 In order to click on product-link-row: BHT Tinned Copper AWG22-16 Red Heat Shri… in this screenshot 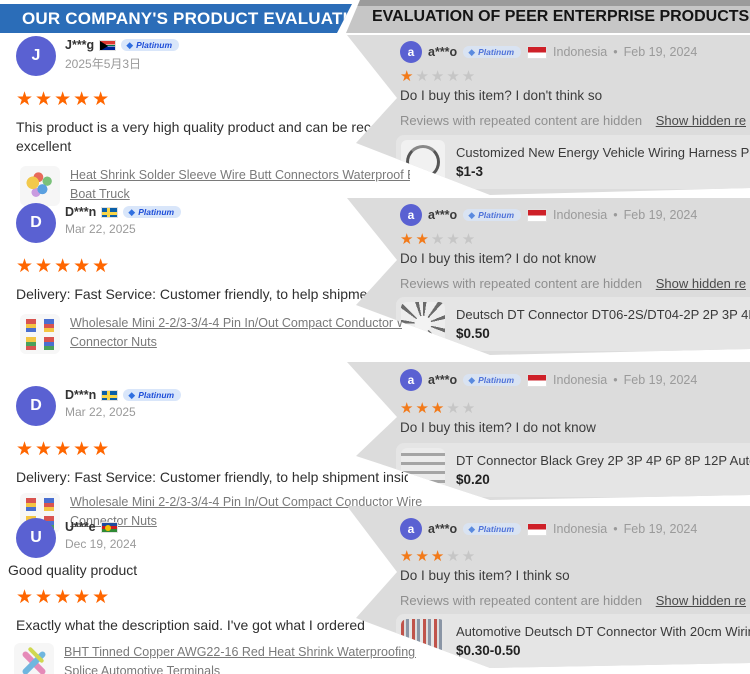, I will do `click(217, 658)`.